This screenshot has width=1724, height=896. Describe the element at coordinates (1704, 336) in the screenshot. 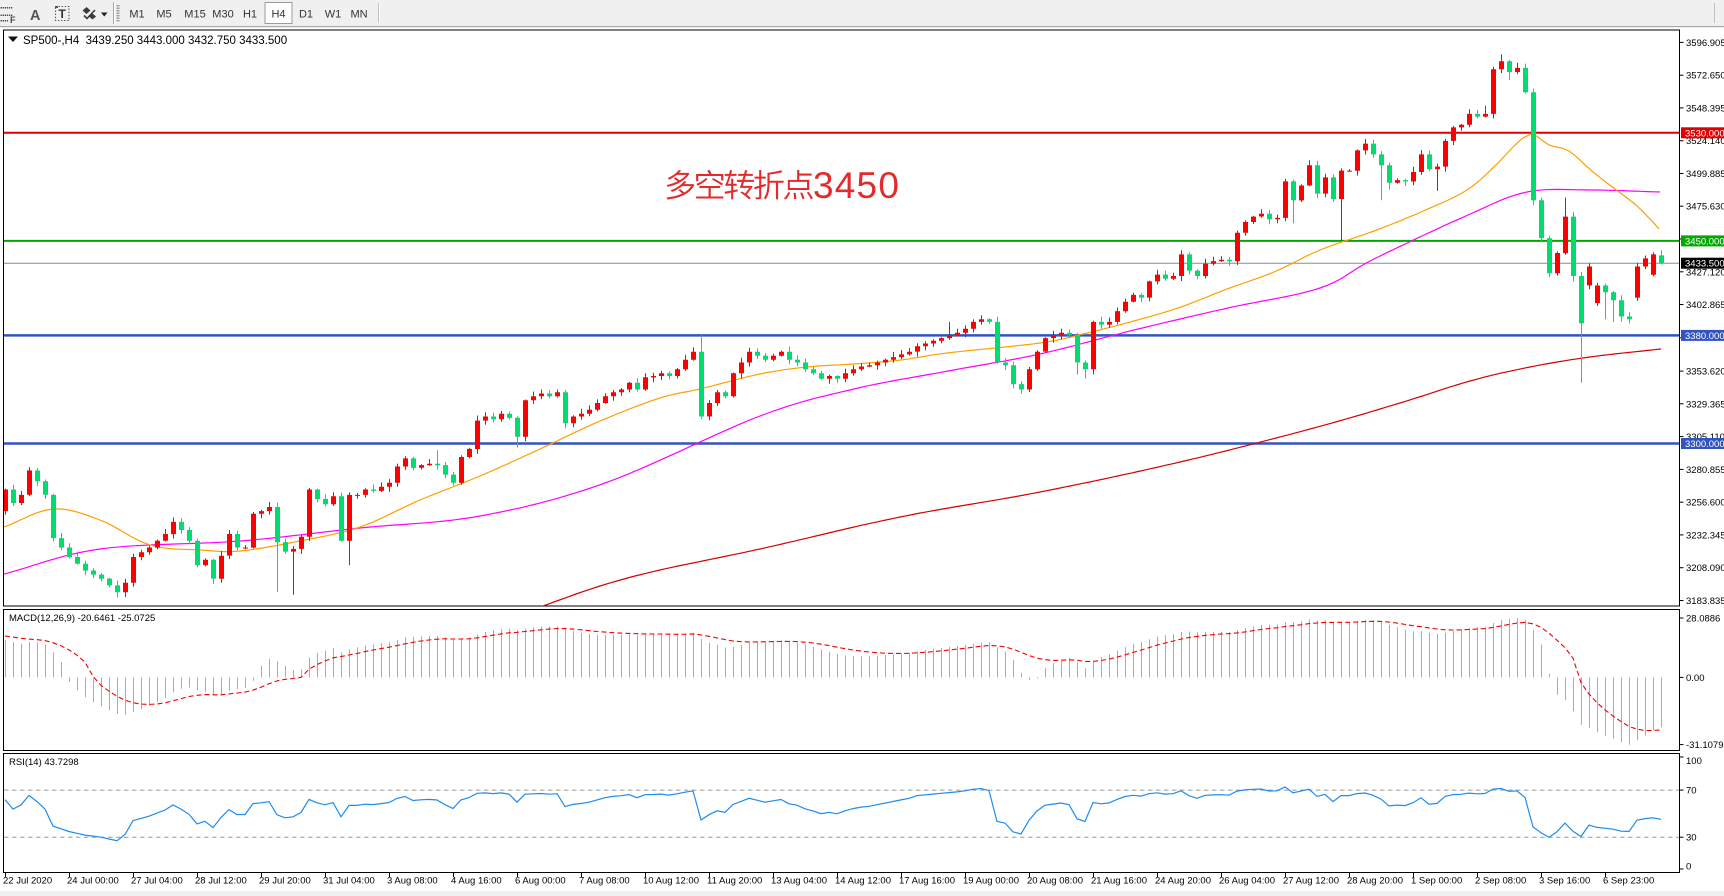

I see `svg-text: 3380.000` at that location.